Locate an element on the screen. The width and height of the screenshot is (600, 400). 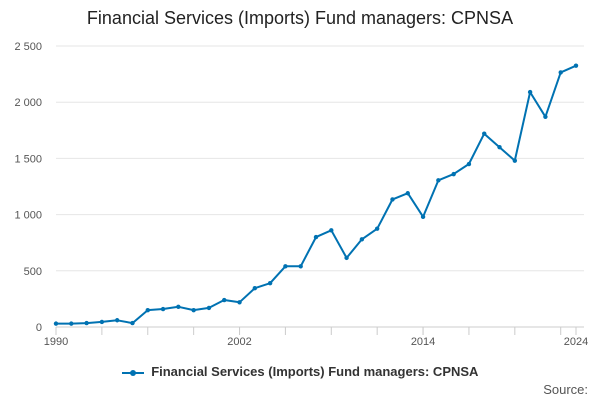
source-label: Source: is located at coordinates (565, 389).